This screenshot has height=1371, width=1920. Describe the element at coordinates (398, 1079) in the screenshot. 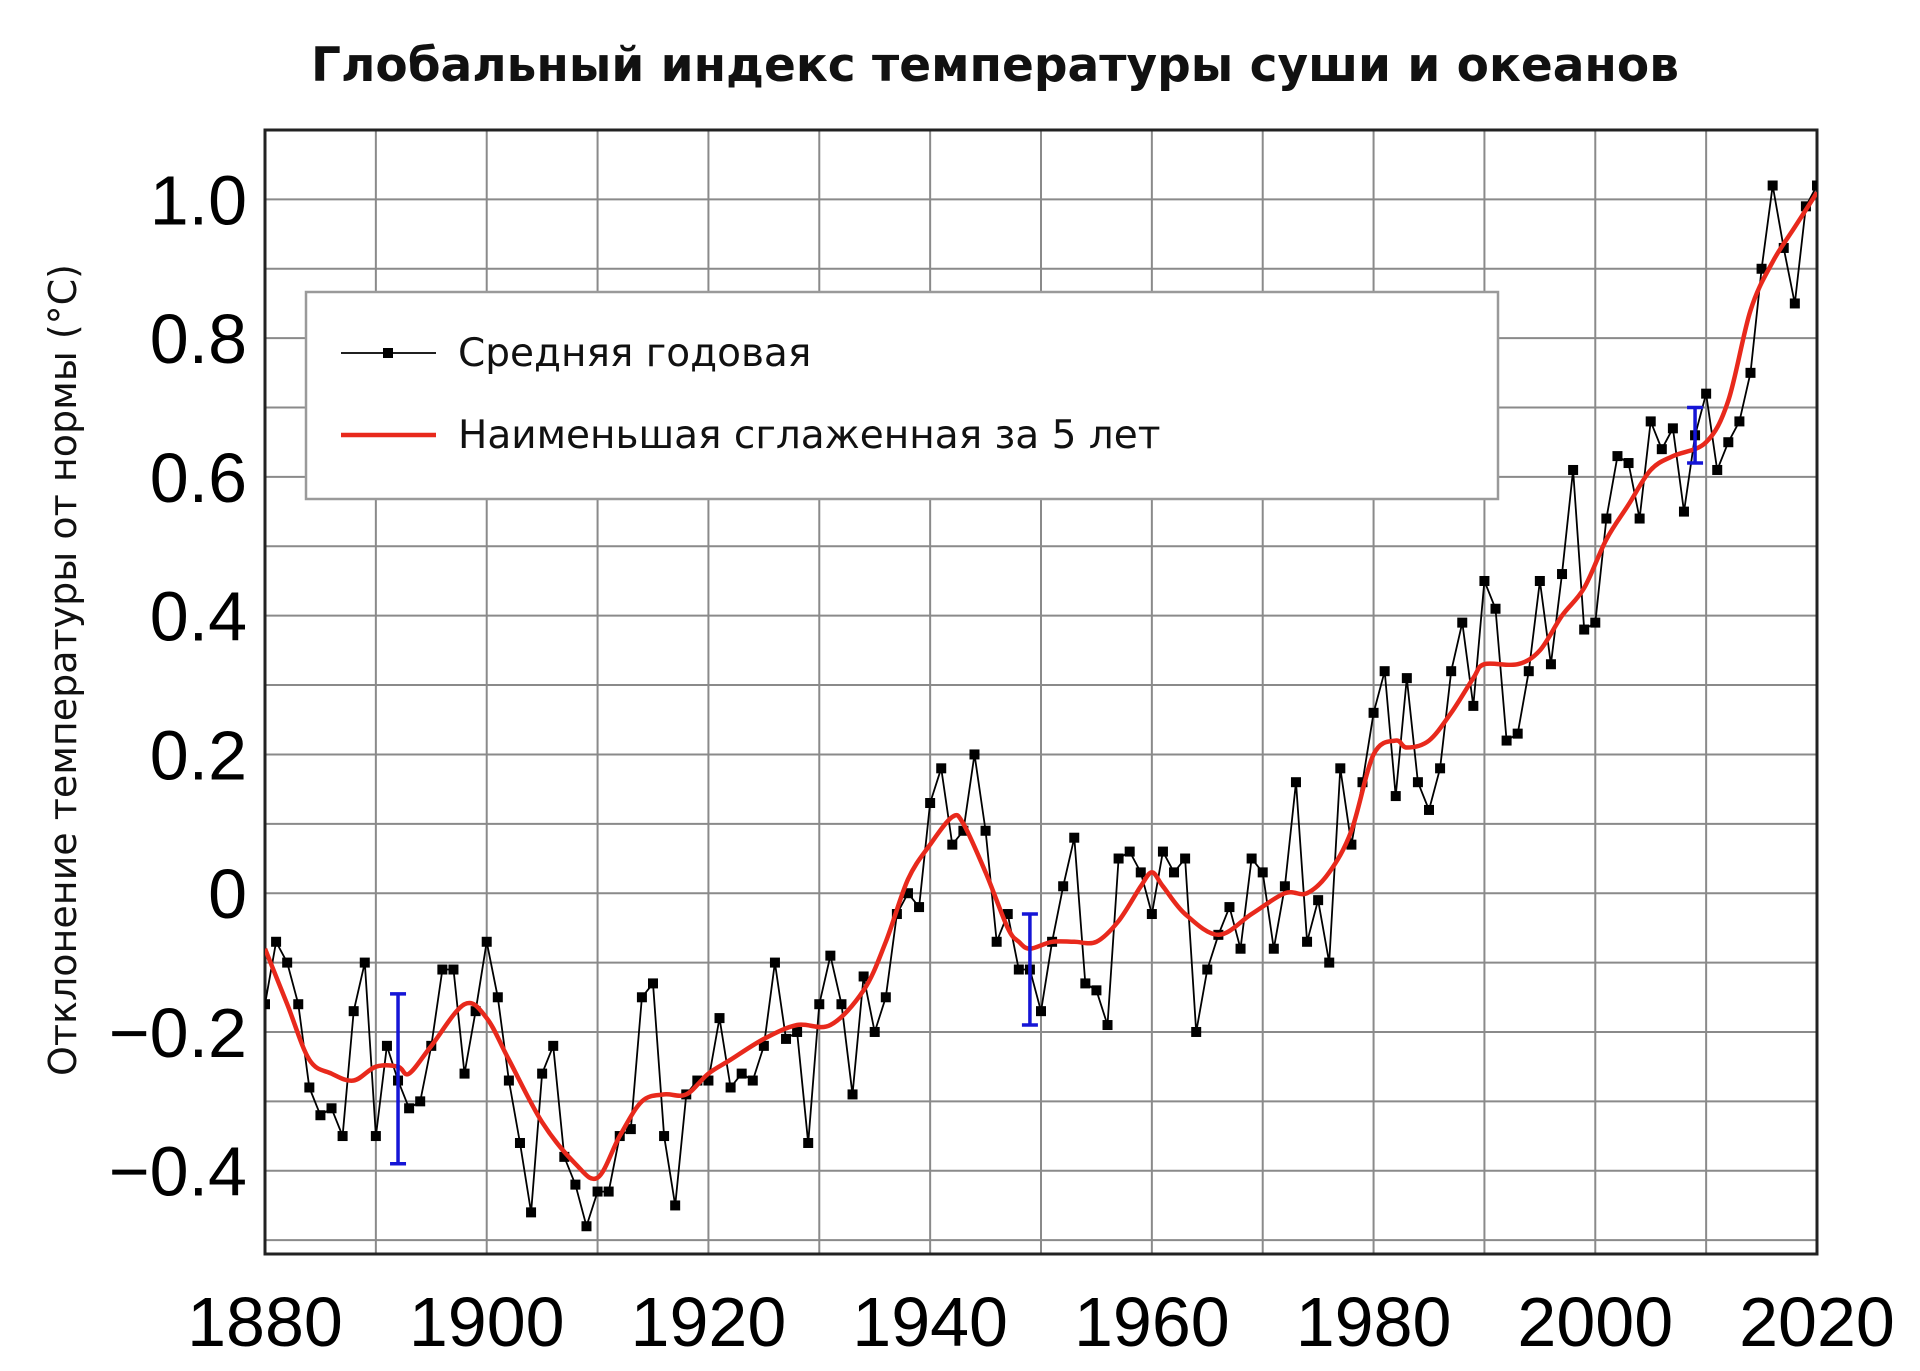

I see `error-bar` at that location.